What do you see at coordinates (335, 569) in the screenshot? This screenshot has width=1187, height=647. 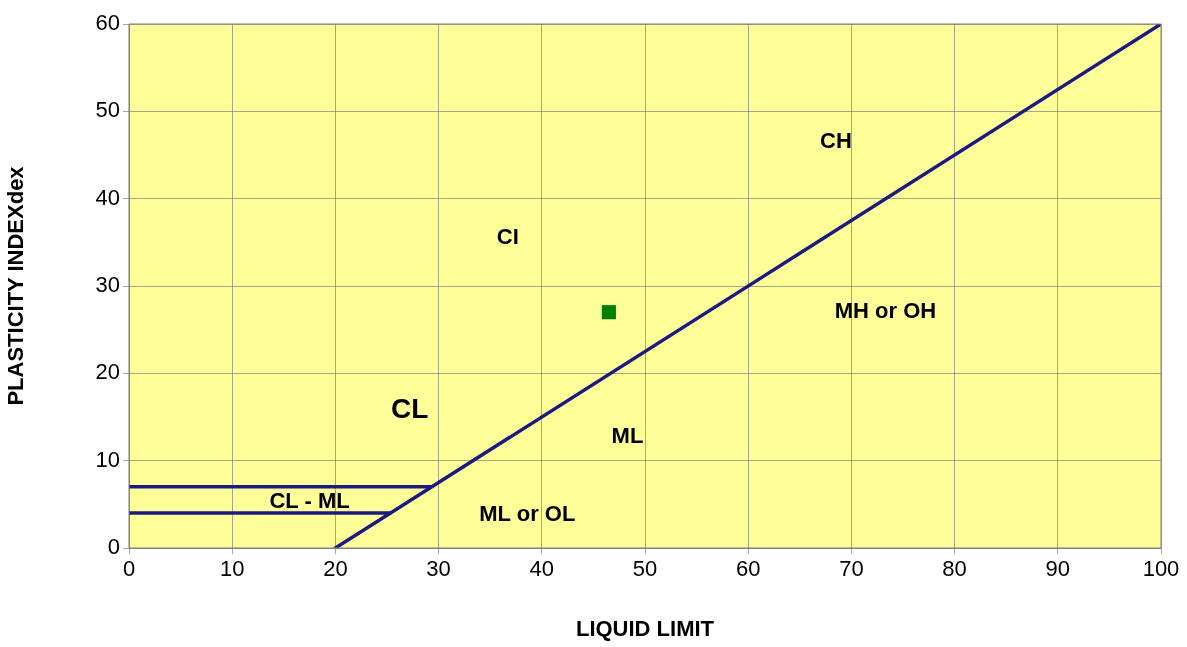 I see `x-tick-label: 20` at bounding box center [335, 569].